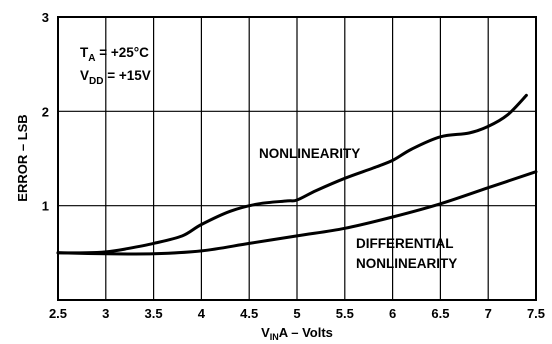 The image size is (552, 344). Describe the element at coordinates (274, 337) in the screenshot. I see `x-axis-label-sub: IN` at that location.